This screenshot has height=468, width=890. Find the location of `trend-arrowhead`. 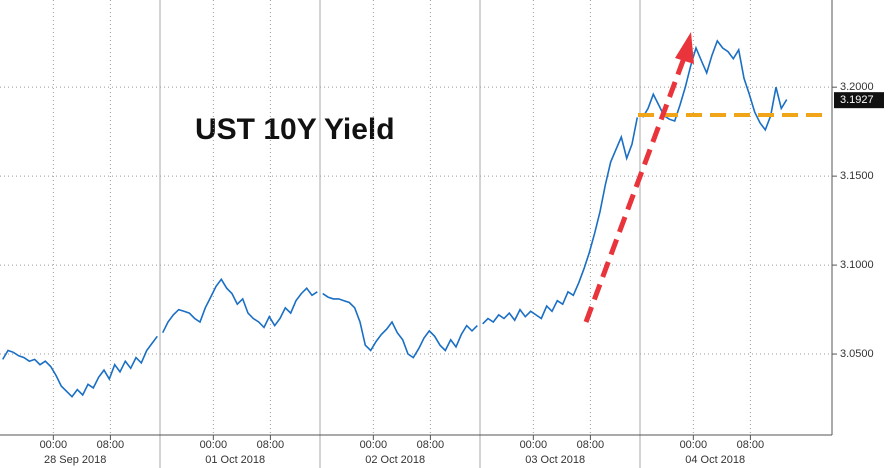

trend-arrowhead is located at coordinates (684, 48).